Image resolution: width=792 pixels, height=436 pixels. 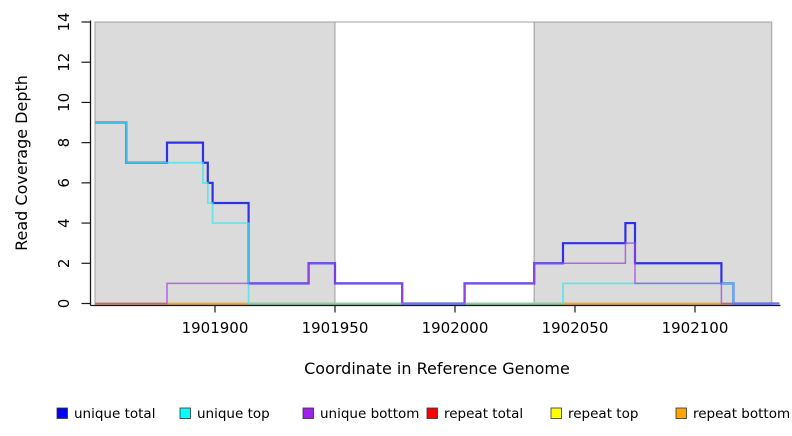 I want to click on legend-label-repeat-top: repeat top, so click(x=603, y=414).